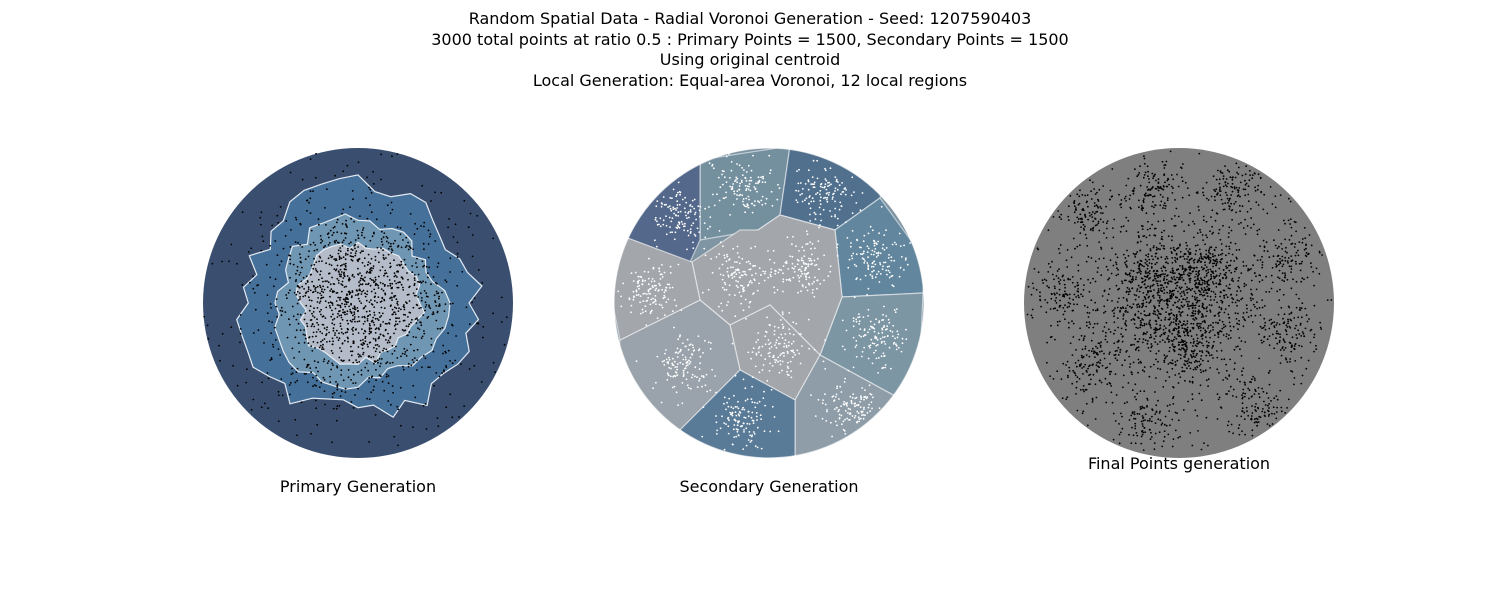  I want to click on primary-points, so click(355, 299).